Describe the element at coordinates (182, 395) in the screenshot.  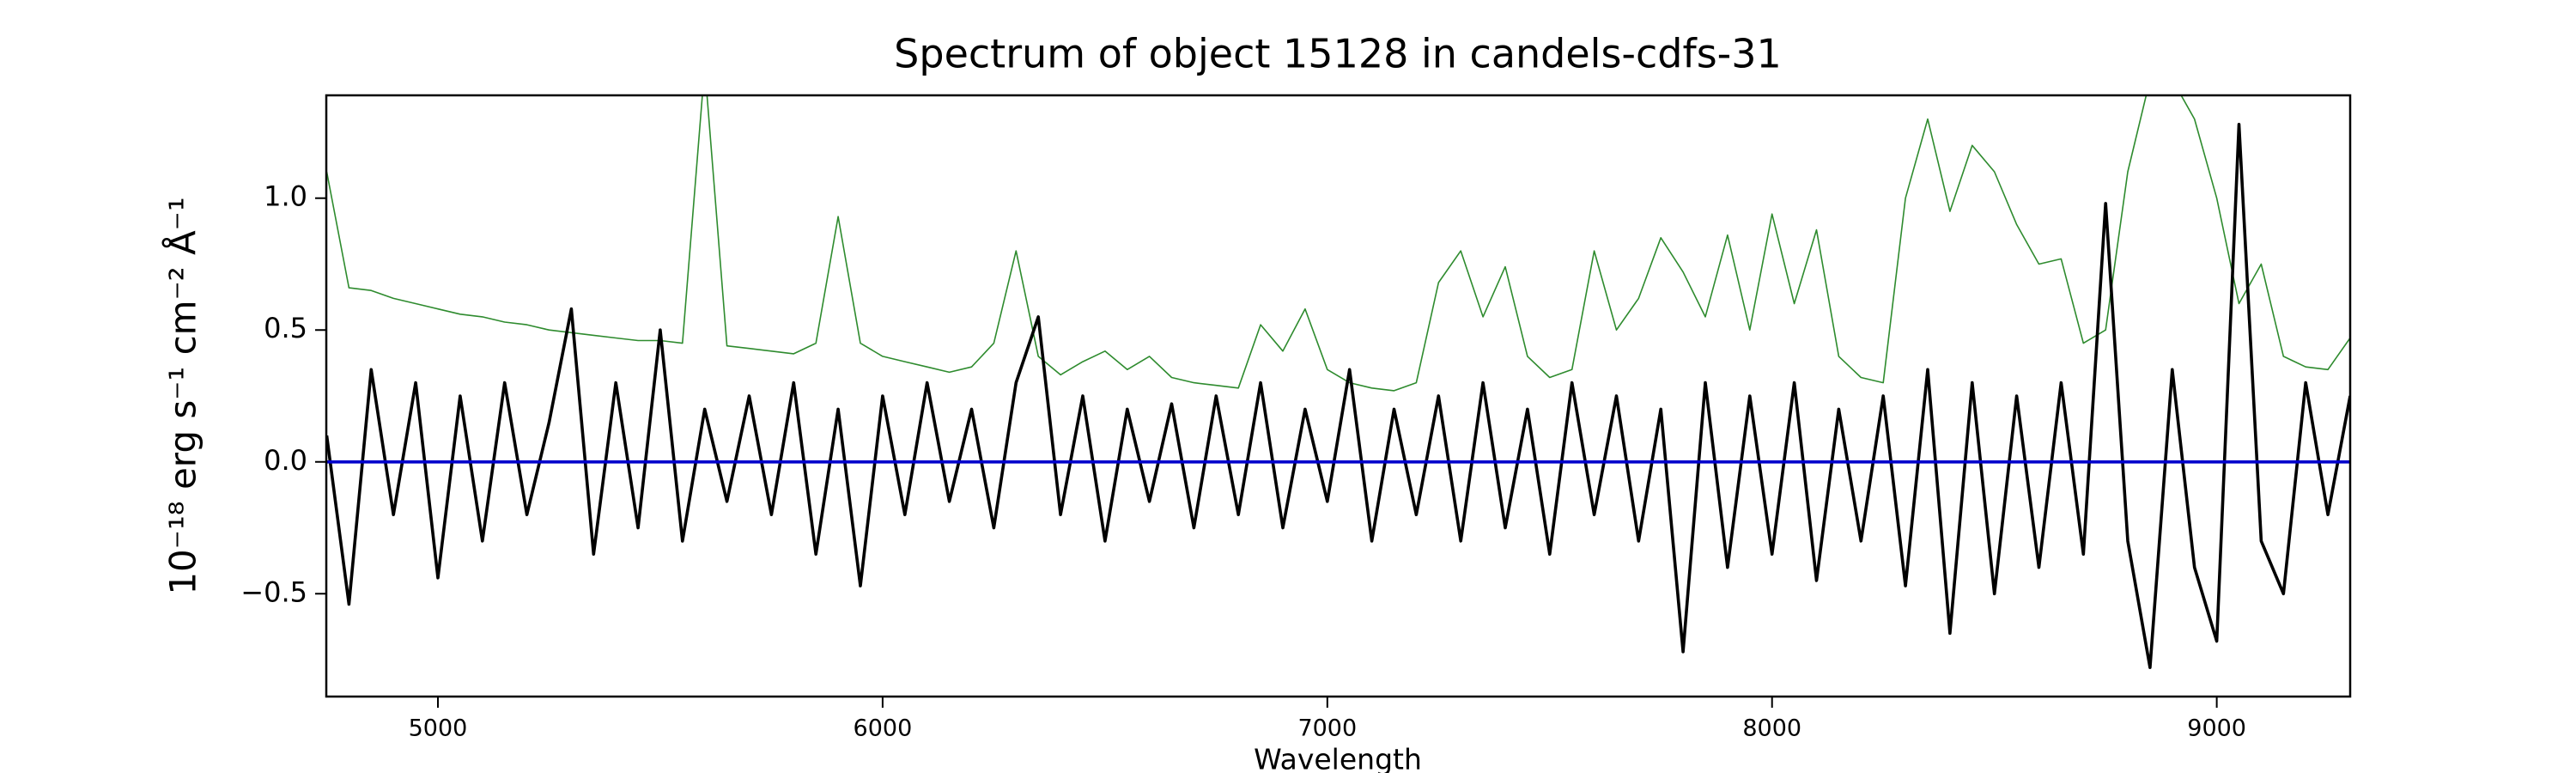
I see `y-axis-label: 10⁻¹⁸ erg s⁻¹ cm⁻² Å⁻¹` at that location.